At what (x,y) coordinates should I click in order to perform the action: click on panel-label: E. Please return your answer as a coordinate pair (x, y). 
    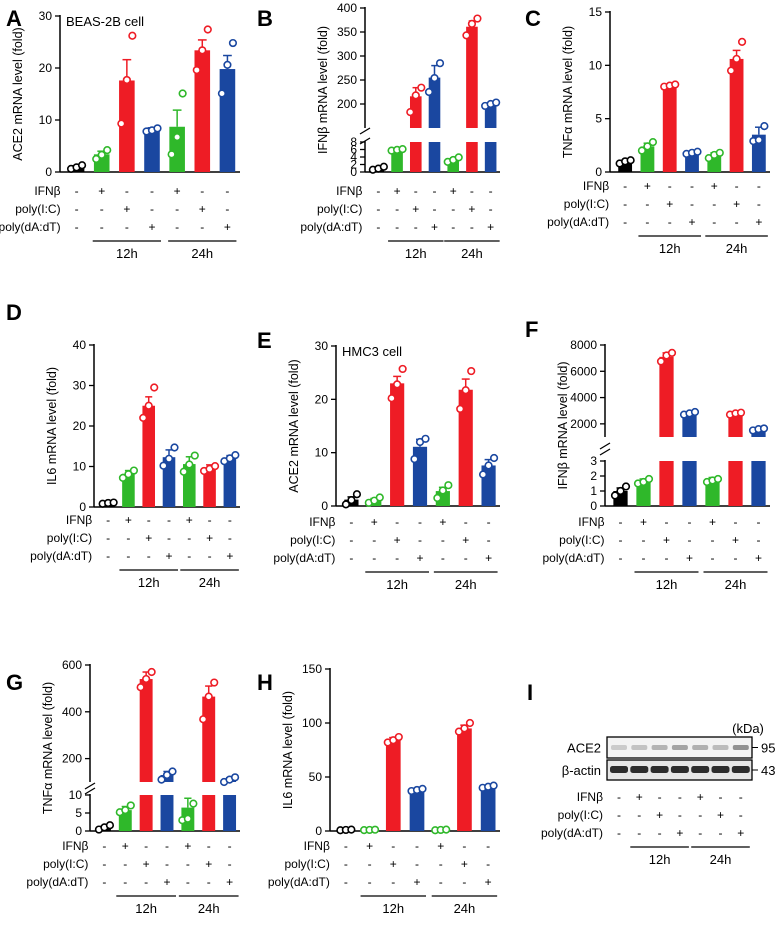
    Looking at the image, I should click on (264, 340).